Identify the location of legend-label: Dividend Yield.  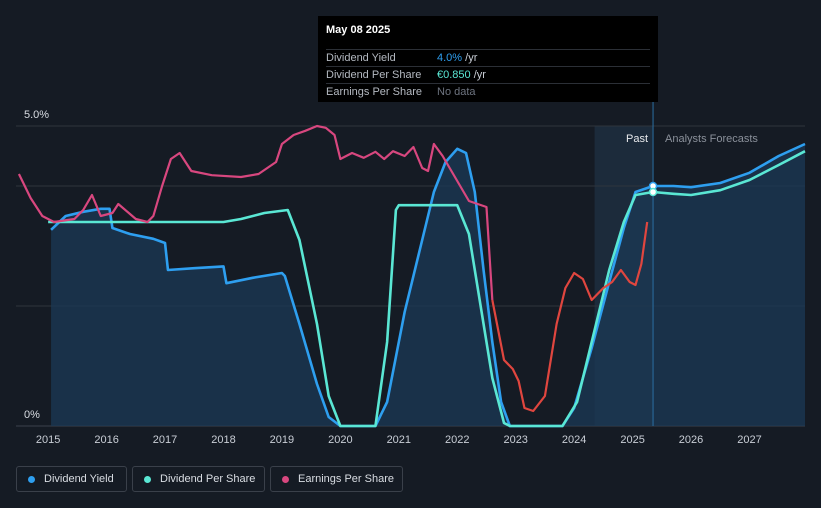
(79, 479).